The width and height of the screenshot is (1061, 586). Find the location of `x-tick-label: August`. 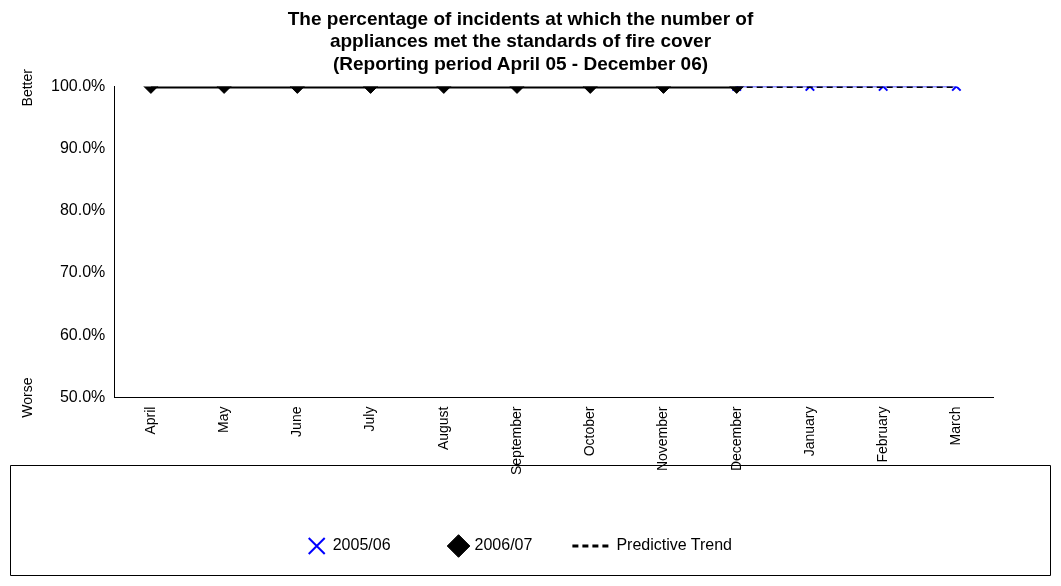

x-tick-label: August is located at coordinates (442, 428).